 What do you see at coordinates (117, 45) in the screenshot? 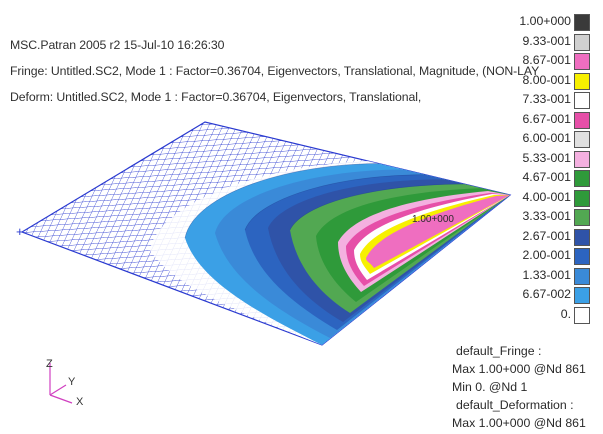
I see `plot-title: MSC.Patran 2005 r2 15-Jul-10 16:26:30` at bounding box center [117, 45].